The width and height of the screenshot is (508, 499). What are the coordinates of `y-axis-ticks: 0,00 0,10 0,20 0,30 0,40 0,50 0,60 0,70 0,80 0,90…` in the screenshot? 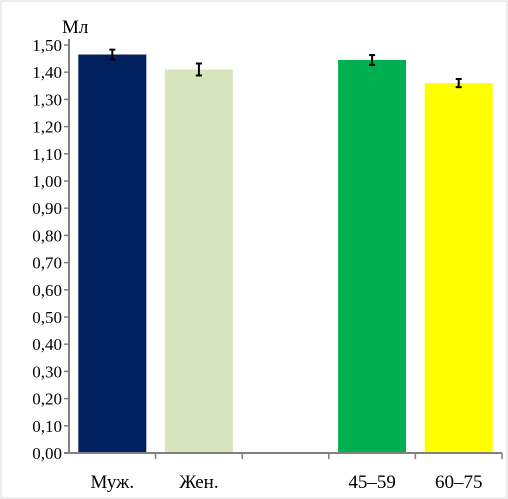 It's located at (50, 249).